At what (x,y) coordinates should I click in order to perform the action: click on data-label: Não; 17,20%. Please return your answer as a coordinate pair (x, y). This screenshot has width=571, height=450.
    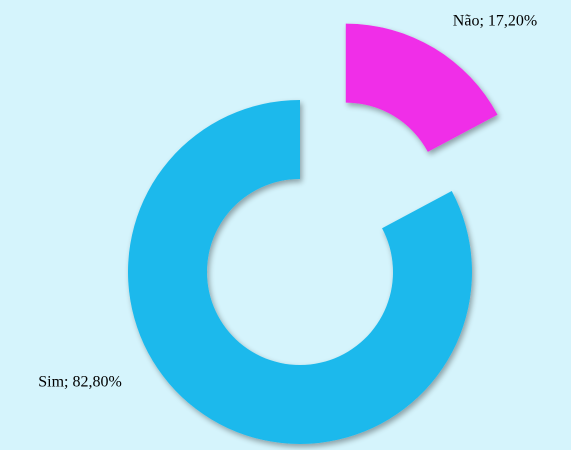
    Looking at the image, I should click on (495, 21).